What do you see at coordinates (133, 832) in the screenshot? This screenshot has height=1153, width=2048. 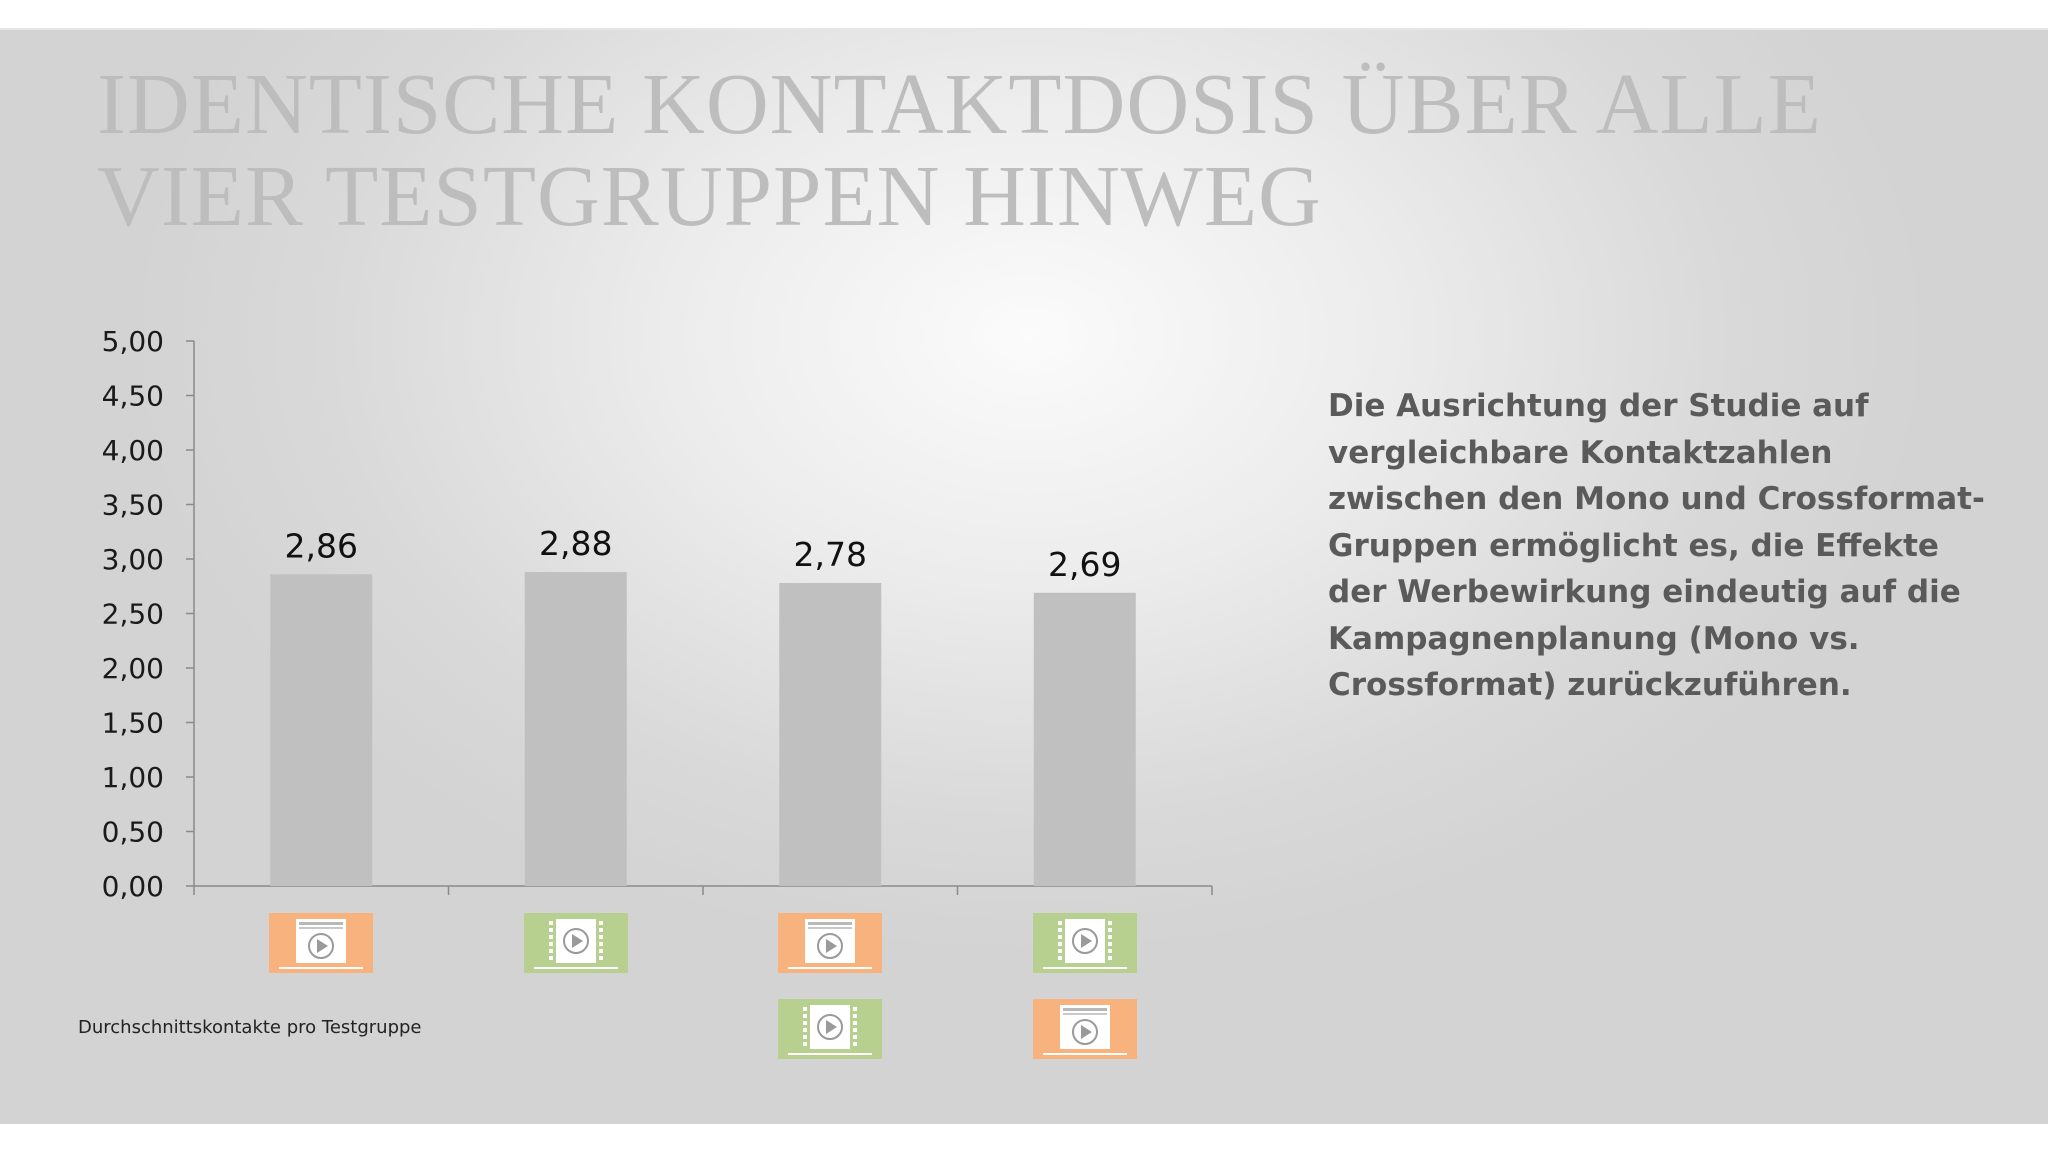 I see `y-tick-label: 0,50` at bounding box center [133, 832].